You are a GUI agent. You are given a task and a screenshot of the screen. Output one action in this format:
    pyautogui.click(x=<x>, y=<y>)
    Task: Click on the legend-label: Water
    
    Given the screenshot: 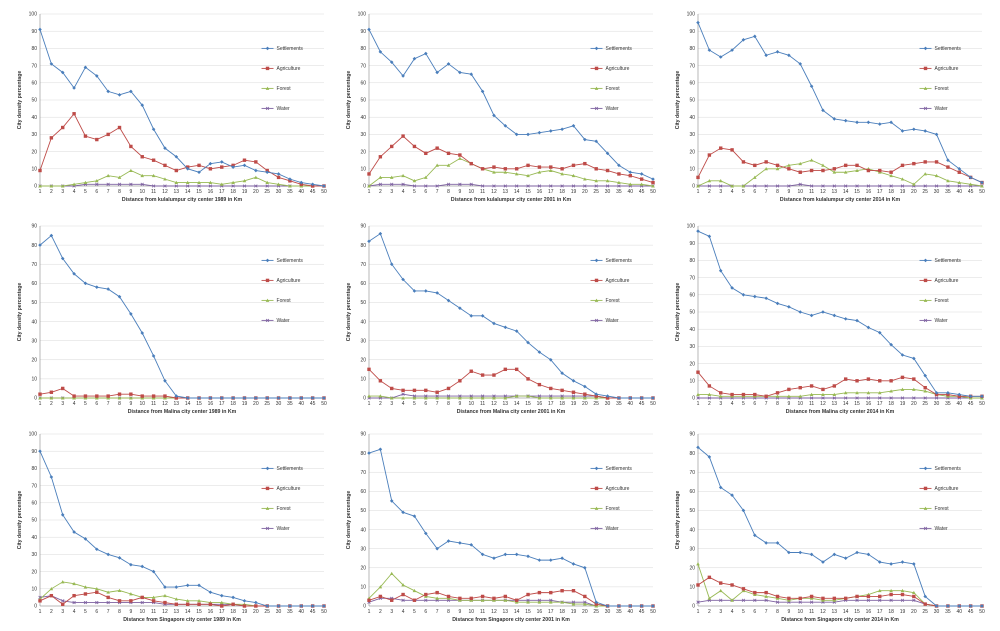 What is the action you would take?
    pyautogui.click(x=283, y=529)
    